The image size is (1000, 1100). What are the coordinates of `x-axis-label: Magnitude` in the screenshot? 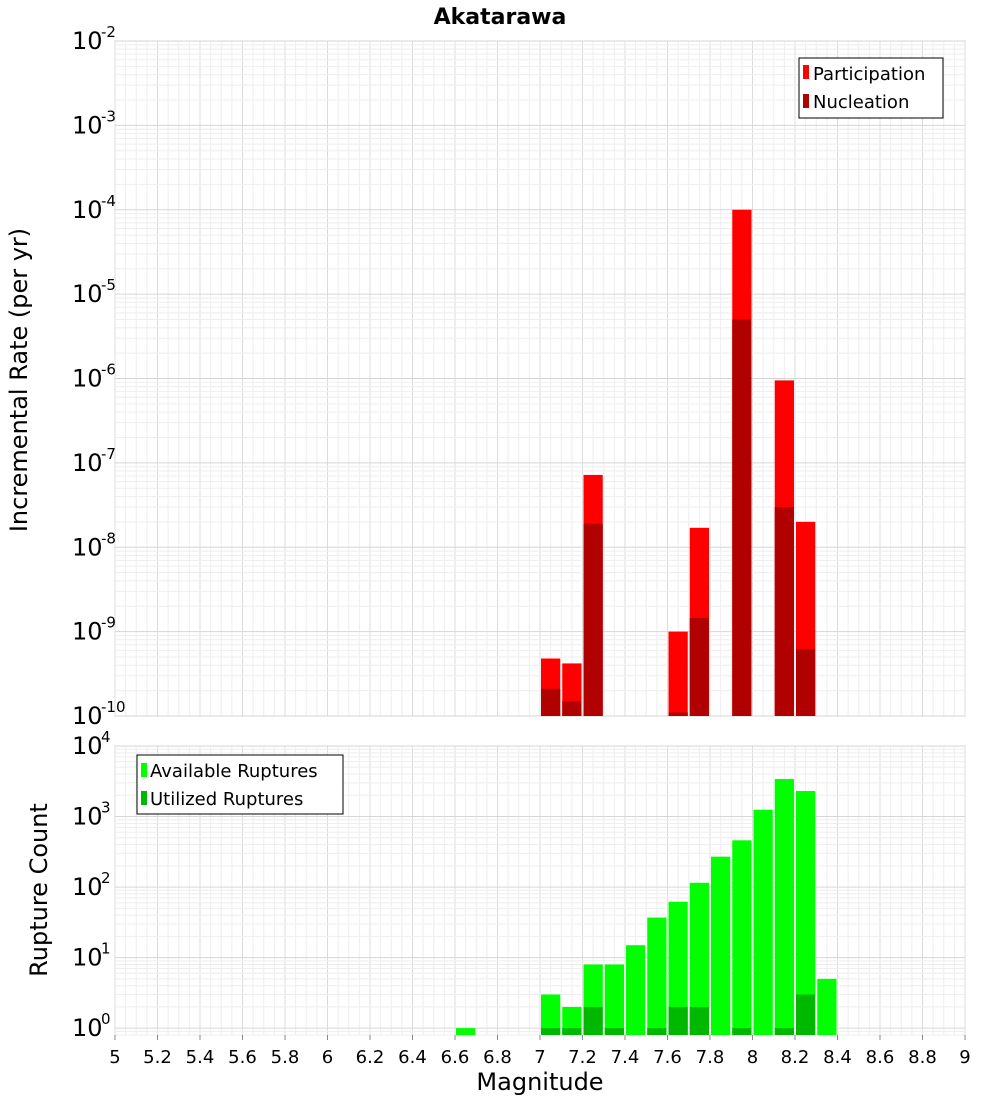 It's located at (539, 1082).